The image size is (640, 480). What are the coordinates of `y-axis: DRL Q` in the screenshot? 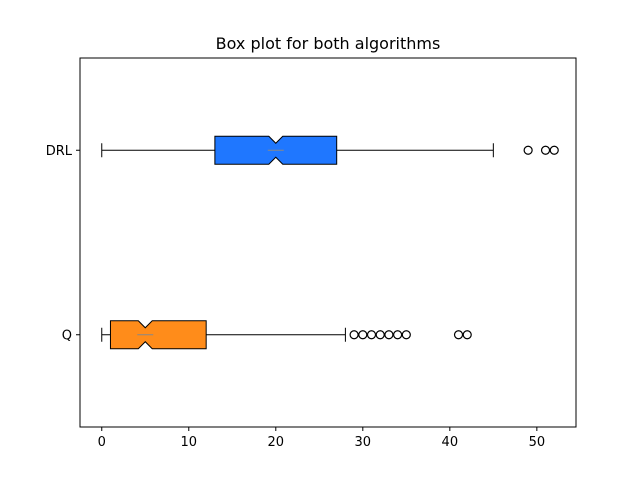 It's located at (63, 243).